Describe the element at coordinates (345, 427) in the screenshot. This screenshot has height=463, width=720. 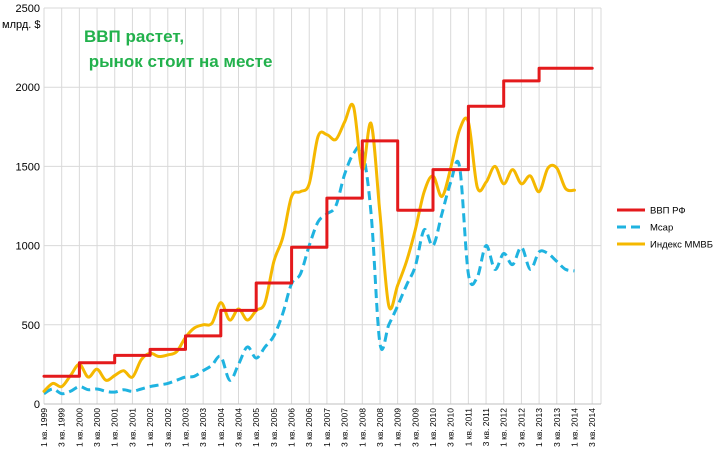
I see `x-tick-label: 3 кв. 2007` at that location.